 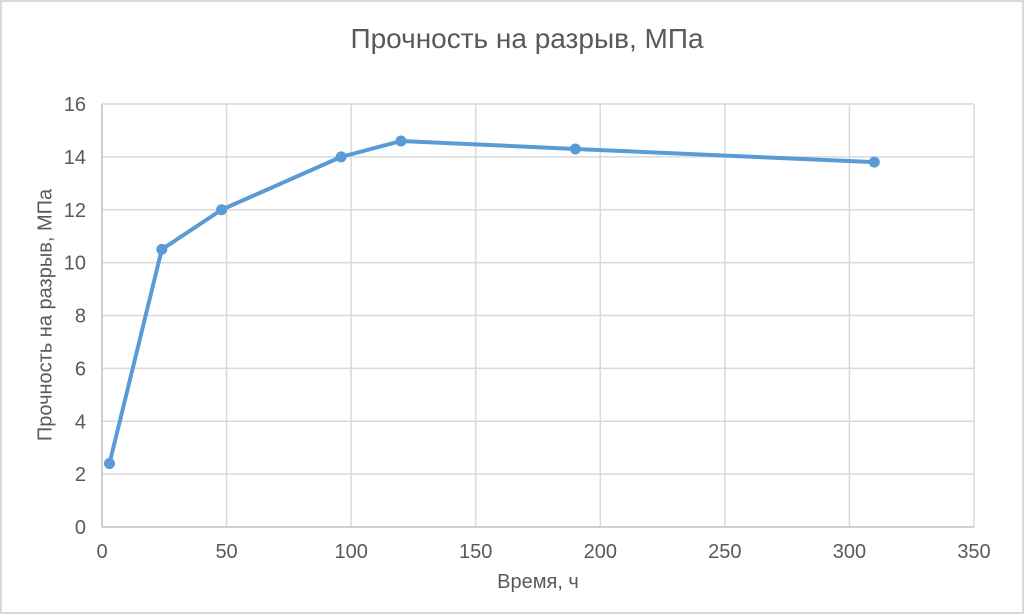 I want to click on y-tick-label: 14, so click(x=75, y=158).